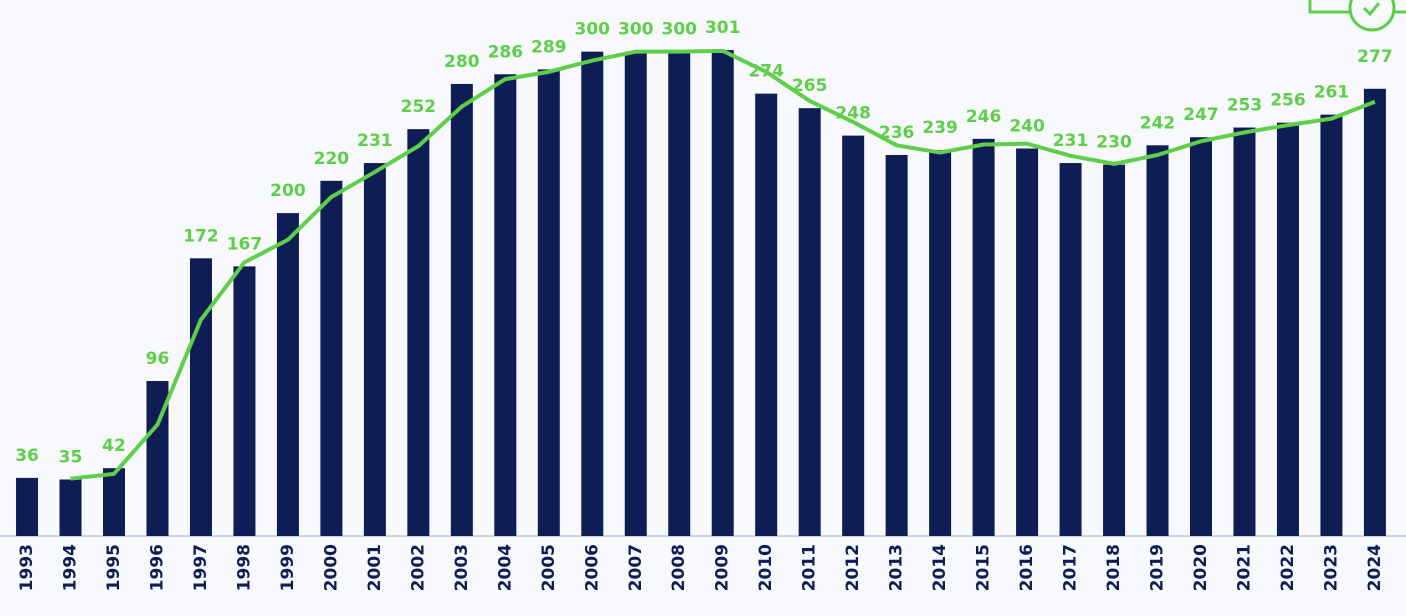 The width and height of the screenshot is (1406, 616). Describe the element at coordinates (1375, 57) in the screenshot. I see `value-label: 277` at that location.